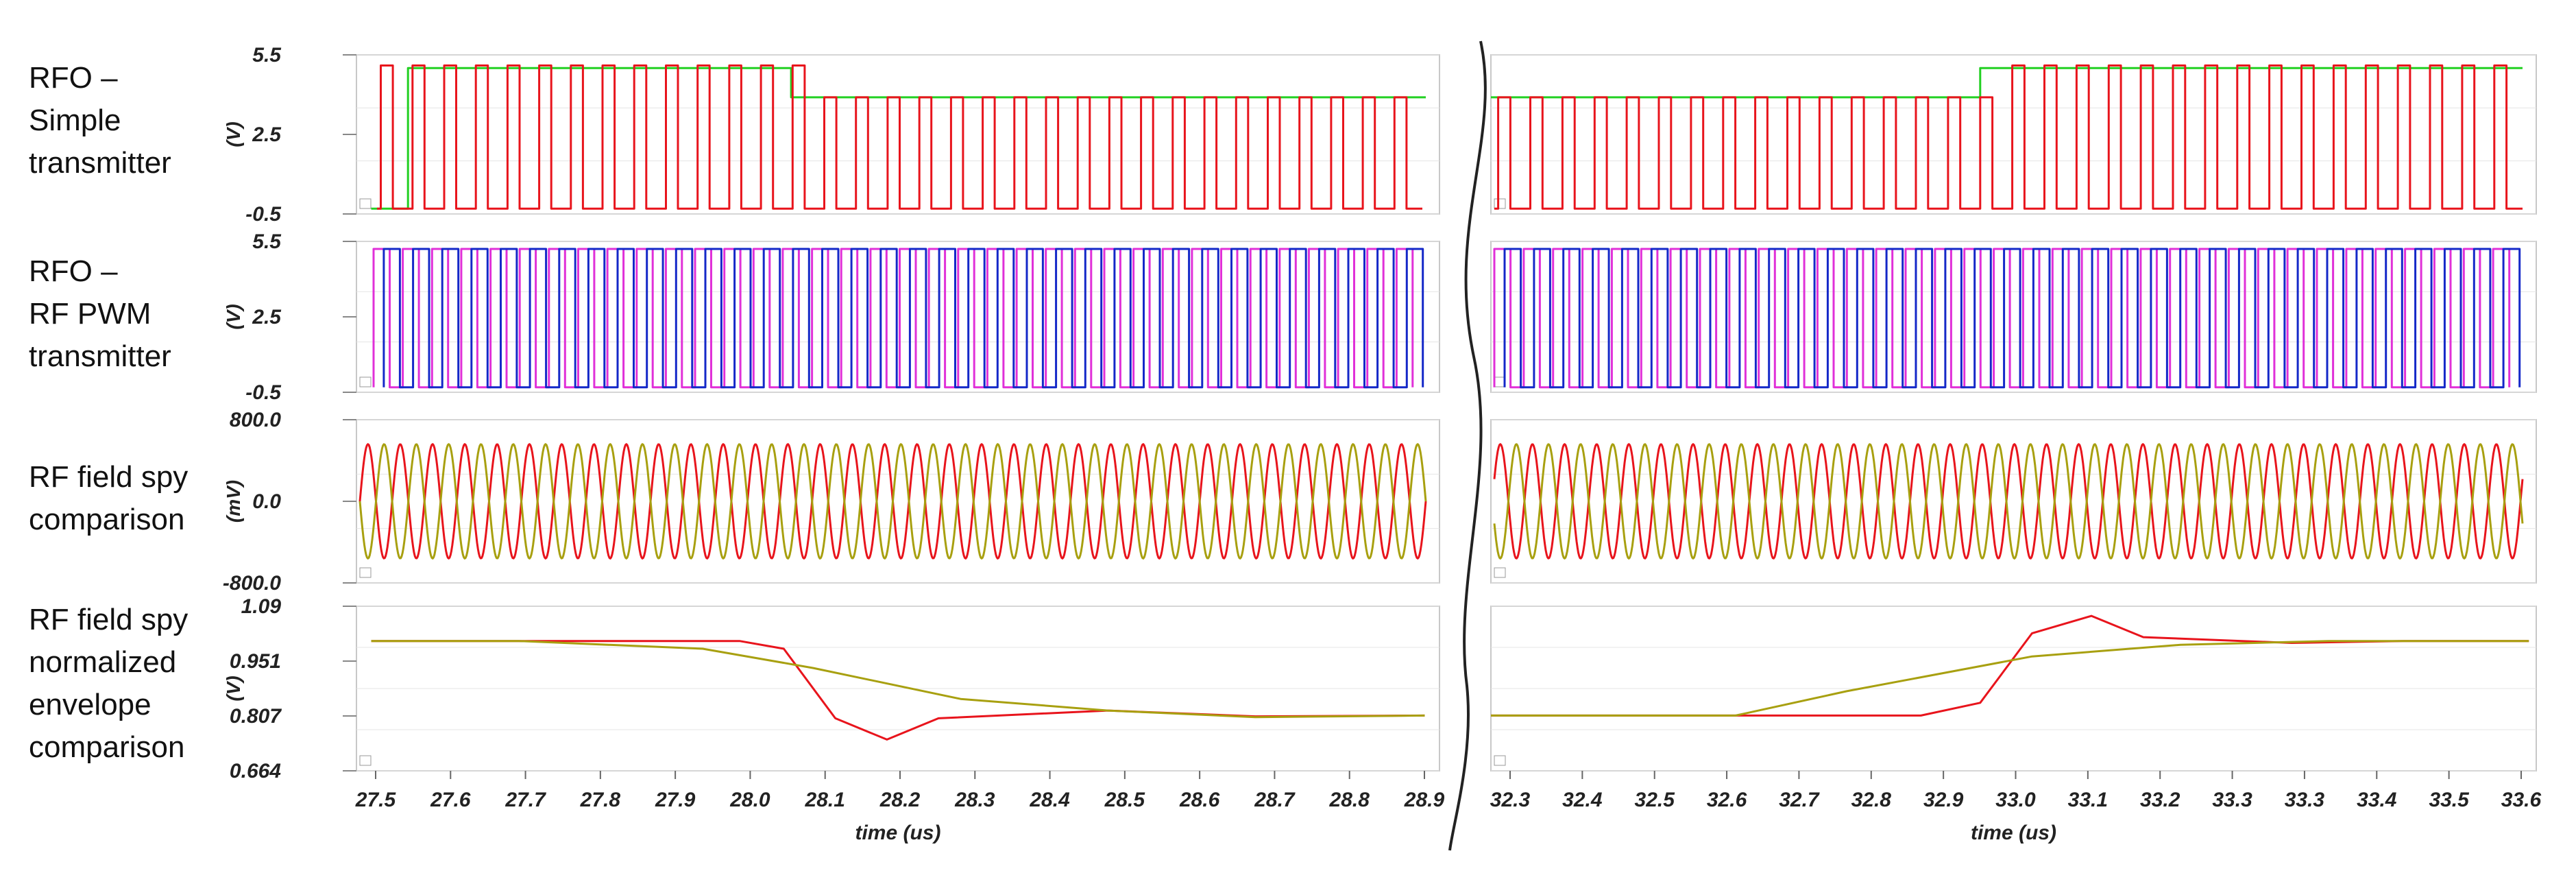 The width and height of the screenshot is (2576, 873). I want to click on x-tick-label: 28.3, so click(974, 800).